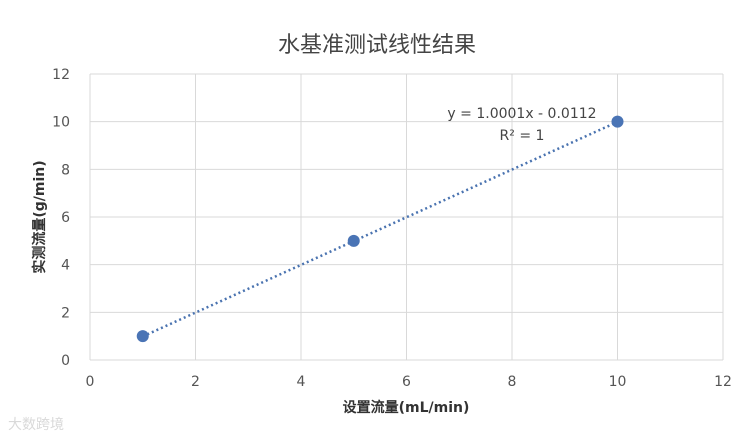 The width and height of the screenshot is (754, 441). Describe the element at coordinates (90, 382) in the screenshot. I see `x-tick-label: 0` at that location.